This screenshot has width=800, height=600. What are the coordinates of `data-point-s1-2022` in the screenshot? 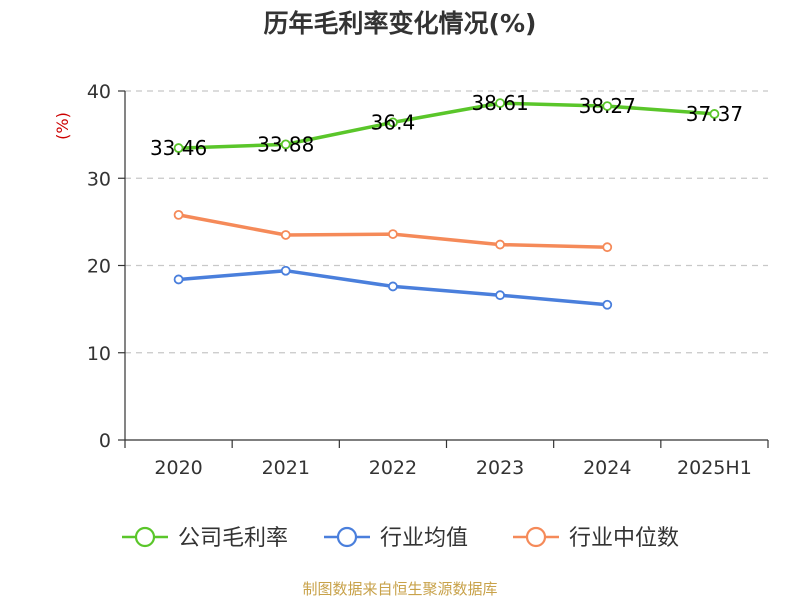 It's located at (393, 286).